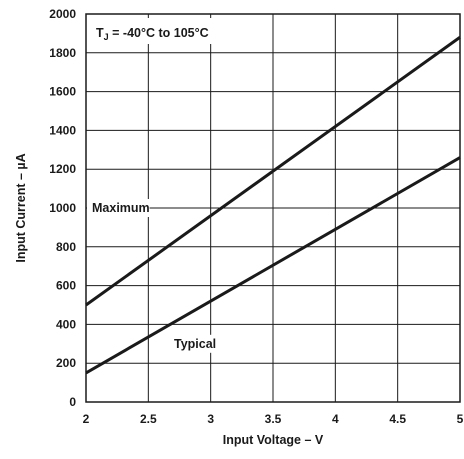 This screenshot has height=459, width=464. I want to click on series-label-typical: Typical, so click(195, 344).